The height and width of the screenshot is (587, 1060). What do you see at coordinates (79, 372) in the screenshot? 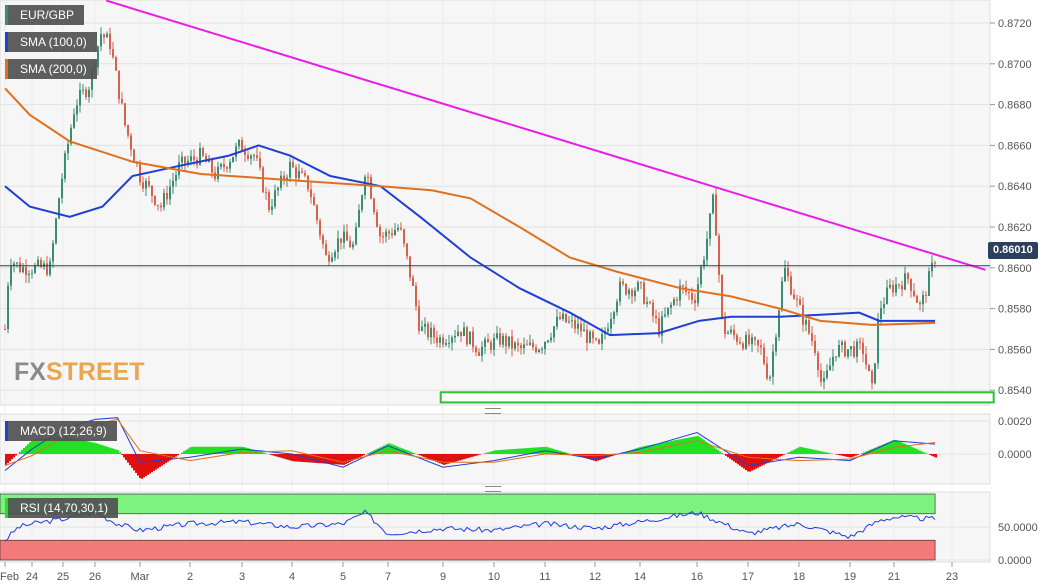
I see `fxstreet-logo: FXSTREET` at bounding box center [79, 372].